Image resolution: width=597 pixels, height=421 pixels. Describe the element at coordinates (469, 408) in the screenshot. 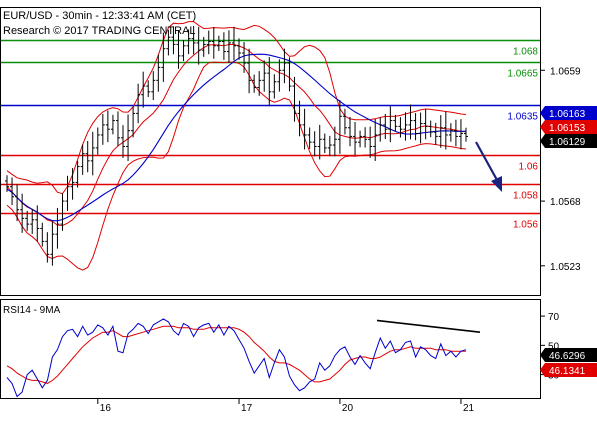

I see `x-tick-label: 21` at that location.